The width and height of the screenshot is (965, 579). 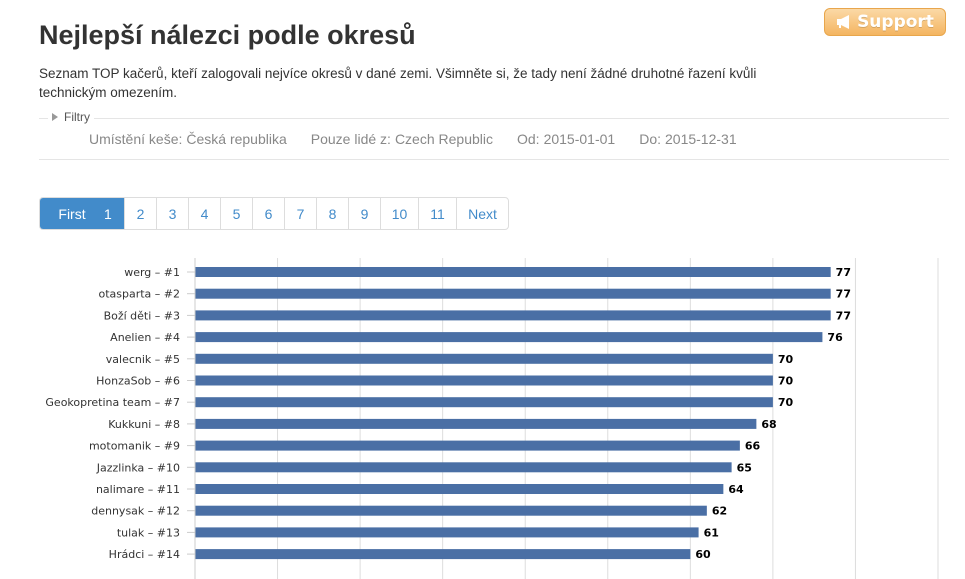 I want to click on page-6: 6, so click(x=268, y=213).